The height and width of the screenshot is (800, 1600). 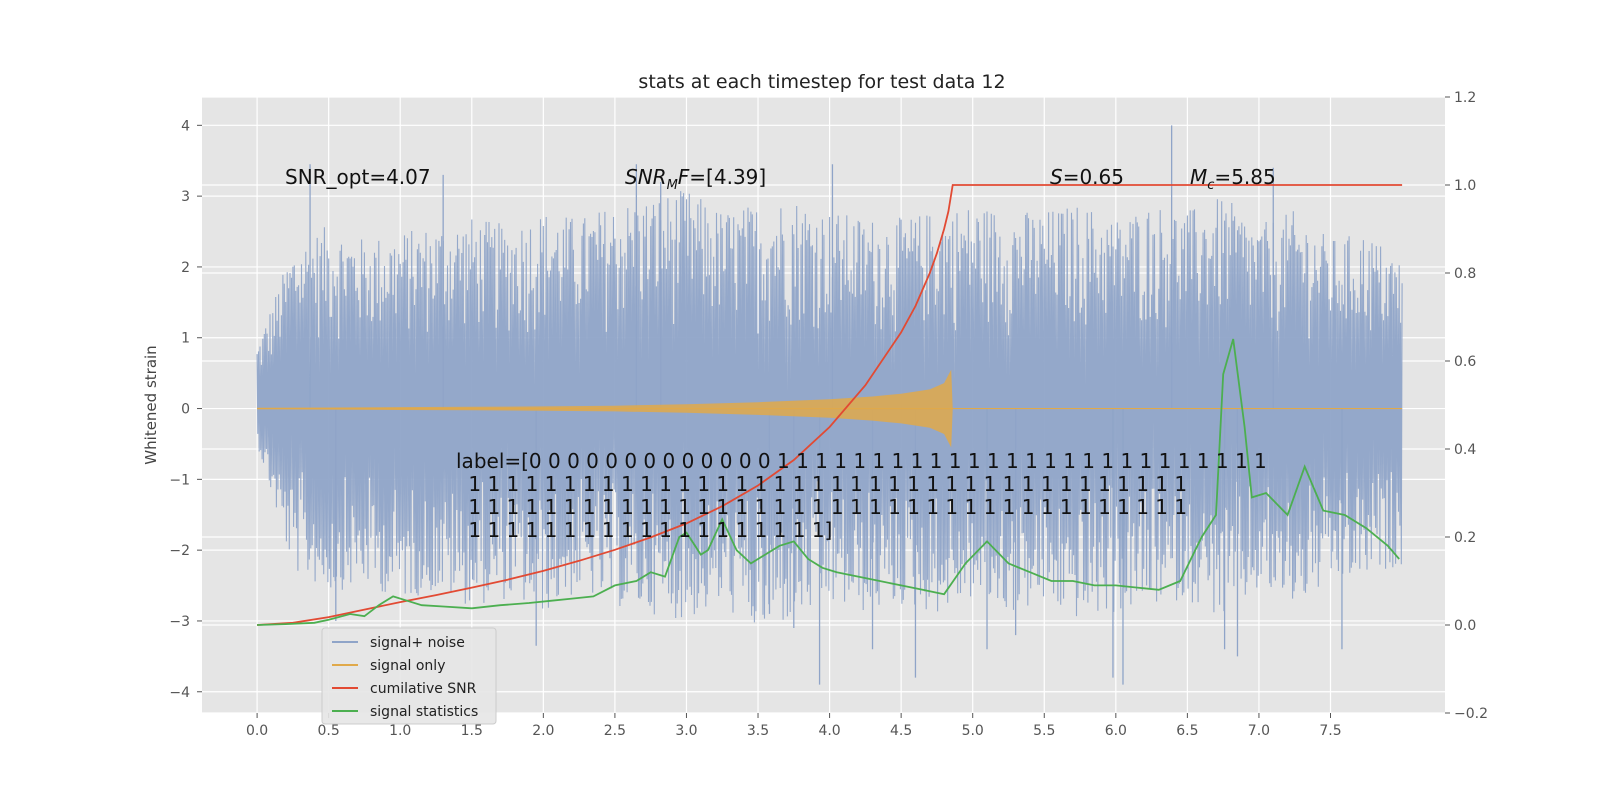 What do you see at coordinates (1465, 186) in the screenshot?
I see `y2-tick-label: 1.0` at bounding box center [1465, 186].